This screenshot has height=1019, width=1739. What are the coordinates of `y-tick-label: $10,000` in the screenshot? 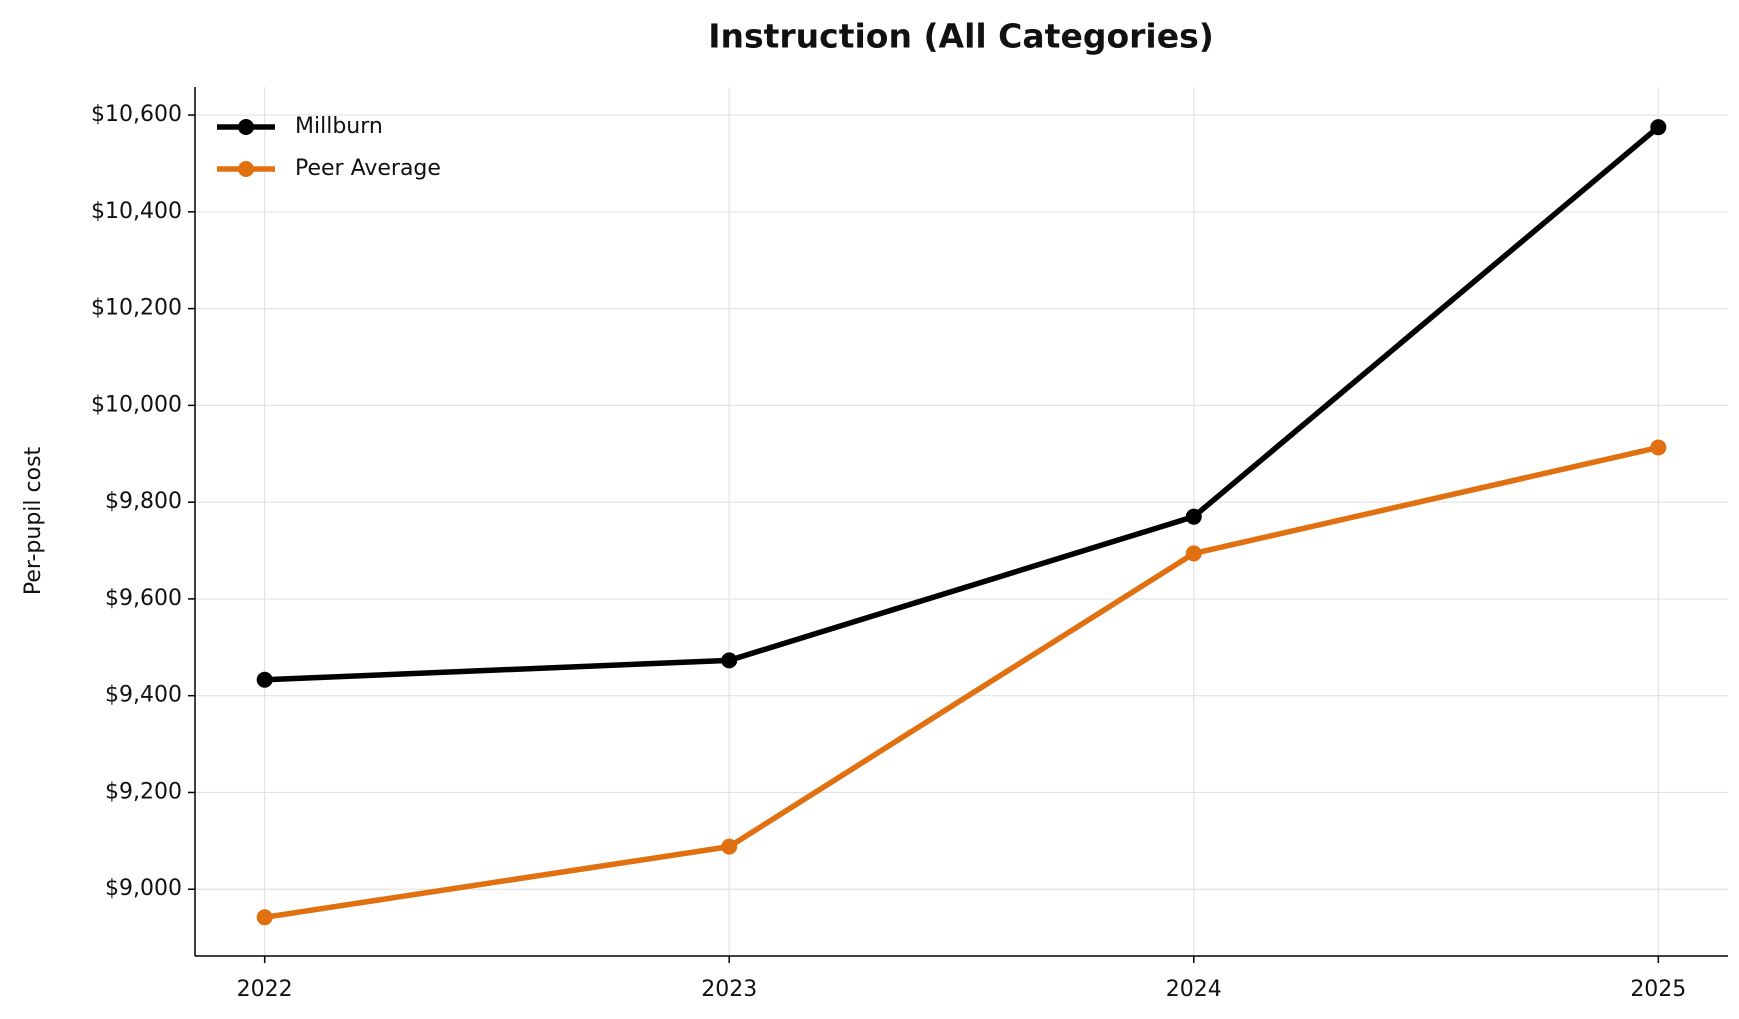 It's located at (136, 404).